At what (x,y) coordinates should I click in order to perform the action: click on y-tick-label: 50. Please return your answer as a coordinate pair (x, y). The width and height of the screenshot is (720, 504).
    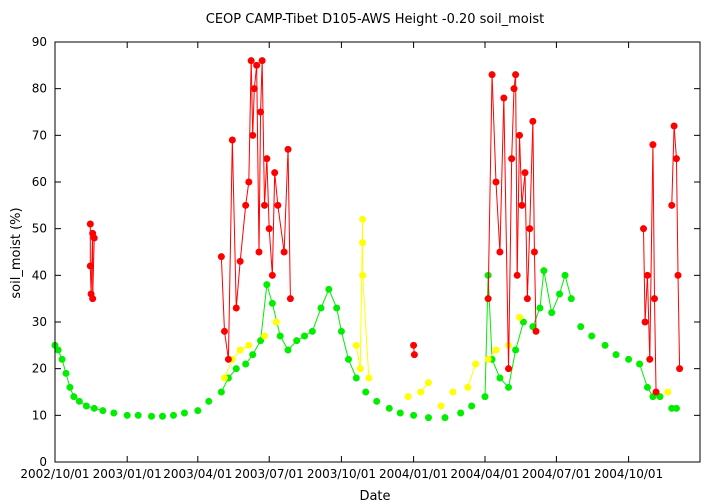
    Looking at the image, I should click on (39, 229).